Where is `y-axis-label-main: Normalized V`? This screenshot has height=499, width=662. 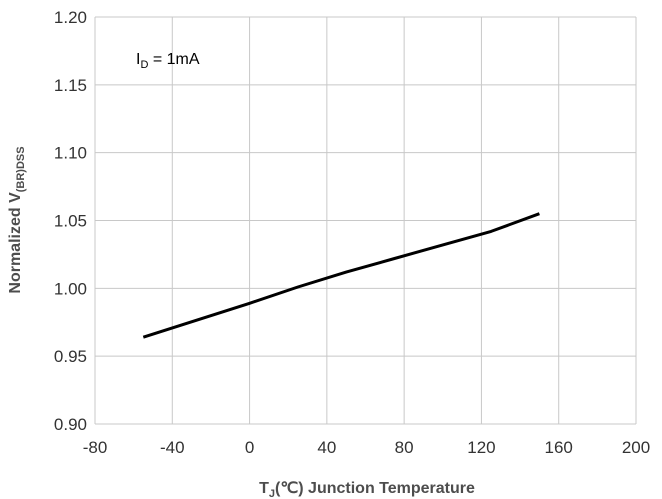 y-axis-label-main: Normalized V is located at coordinates (15, 243).